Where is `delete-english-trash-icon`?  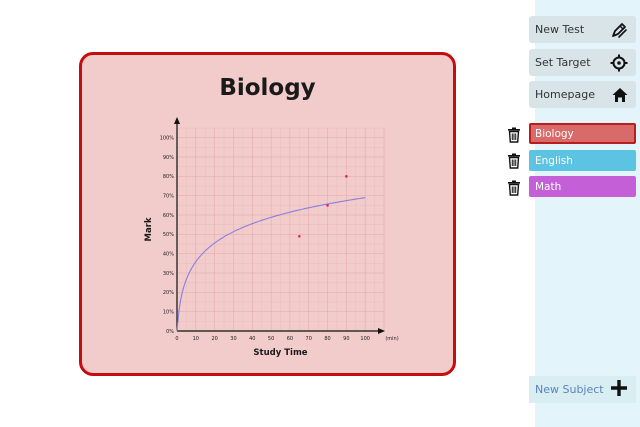 delete-english-trash-icon is located at coordinates (514, 161).